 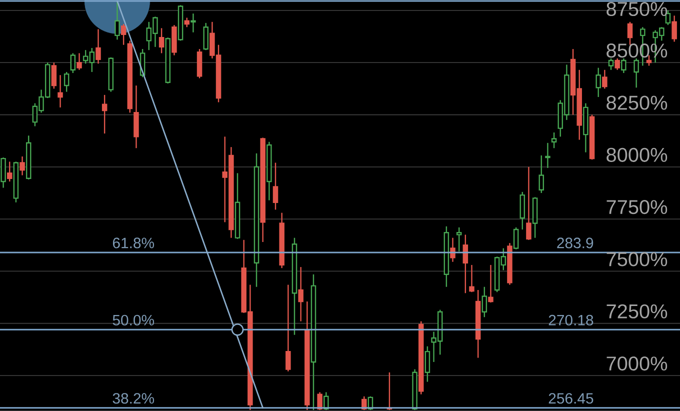 I want to click on annotation: 38.2%, so click(x=133, y=398).